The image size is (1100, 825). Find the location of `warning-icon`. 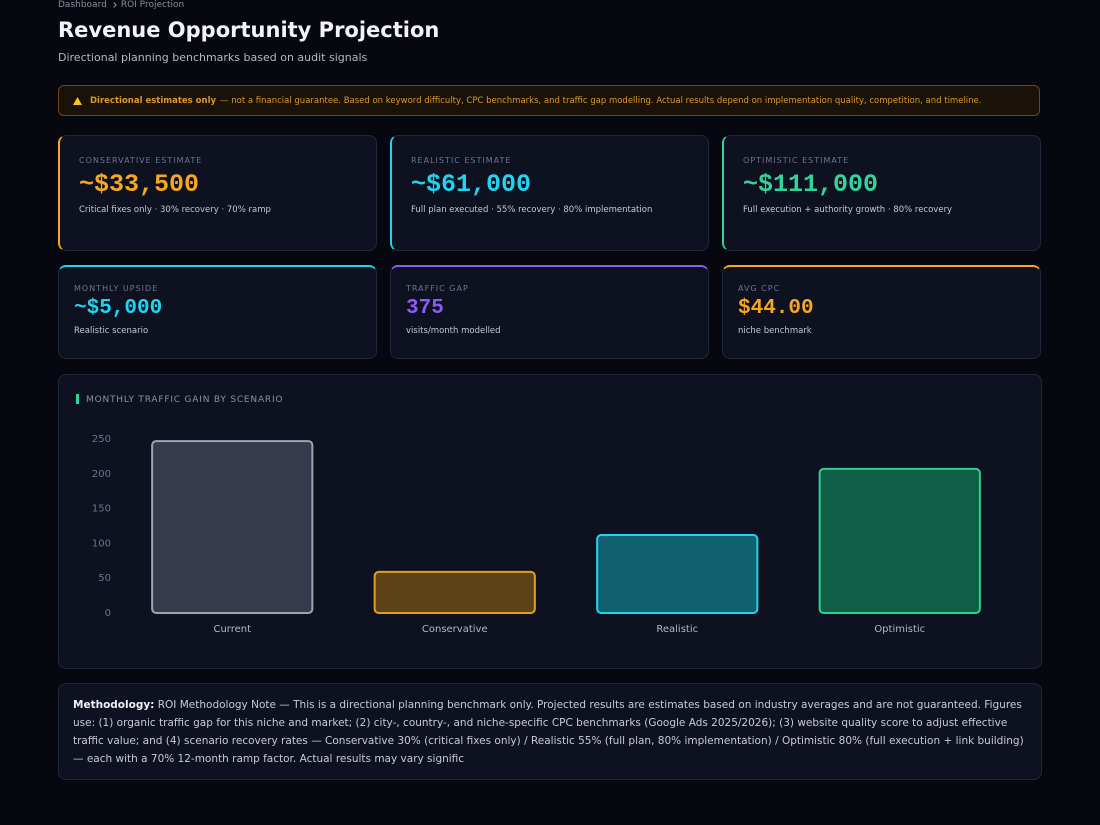

warning-icon is located at coordinates (77, 100).